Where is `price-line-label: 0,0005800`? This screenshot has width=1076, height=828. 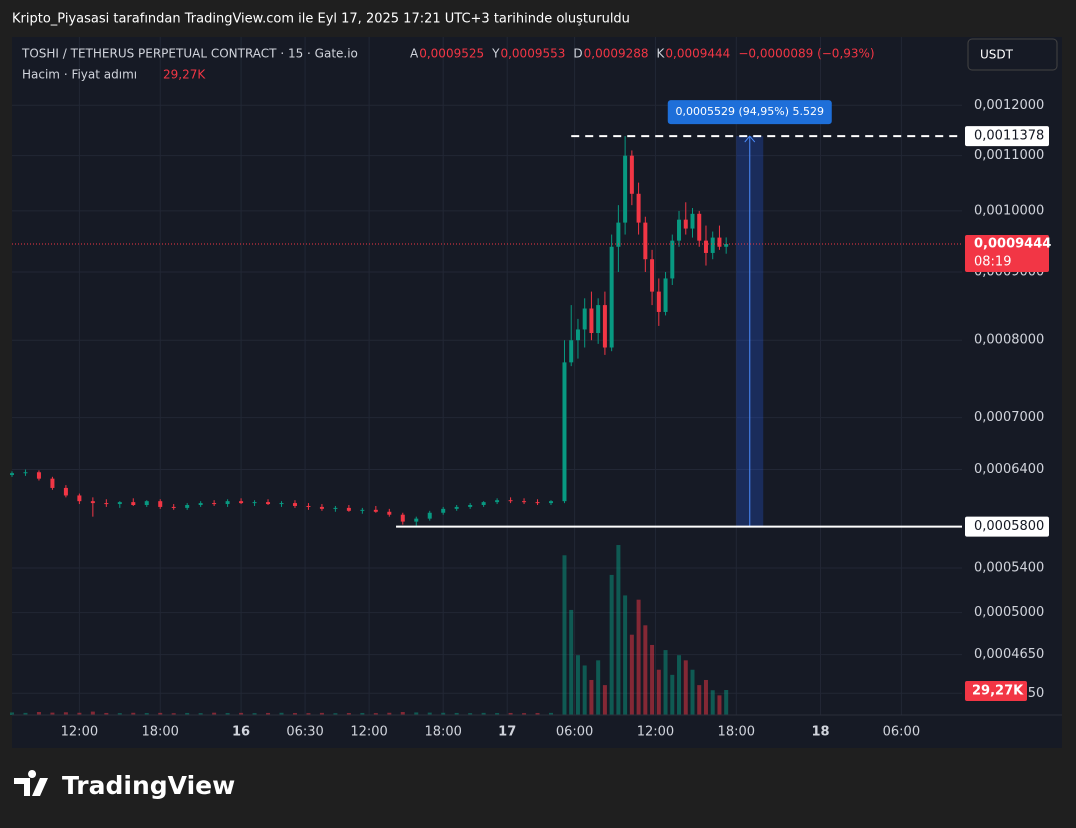
price-line-label: 0,0005800 is located at coordinates (1009, 526).